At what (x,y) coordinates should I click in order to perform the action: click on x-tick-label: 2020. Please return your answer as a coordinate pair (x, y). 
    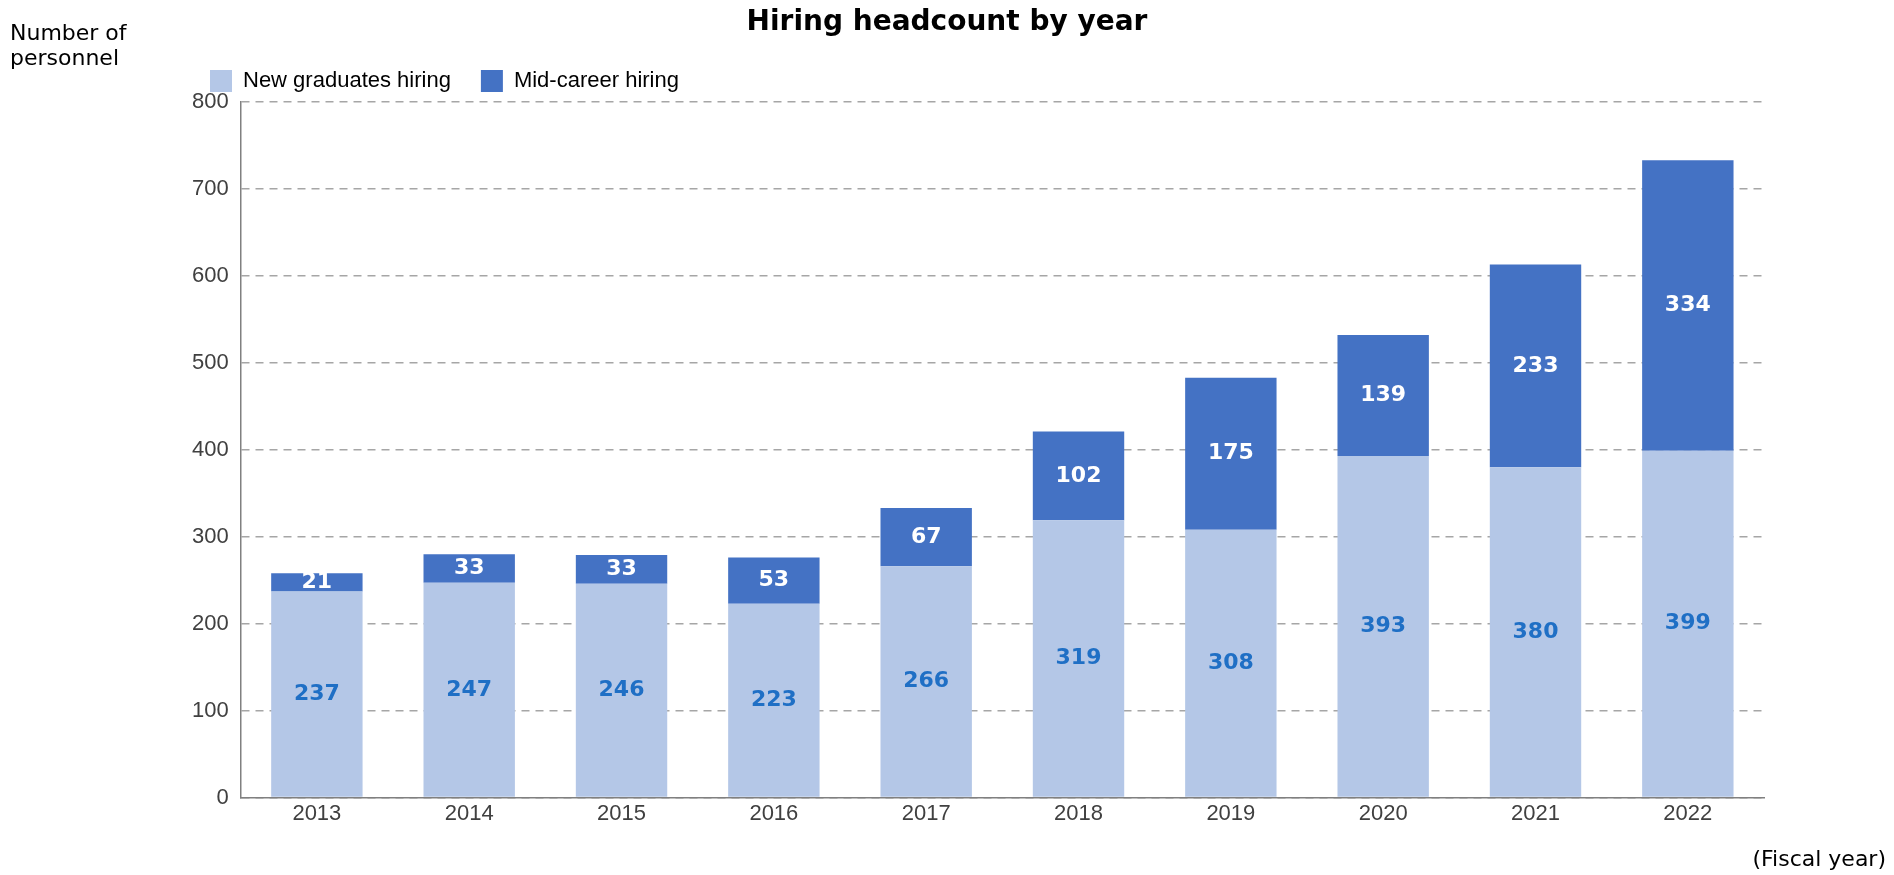
    Looking at the image, I should click on (1383, 812).